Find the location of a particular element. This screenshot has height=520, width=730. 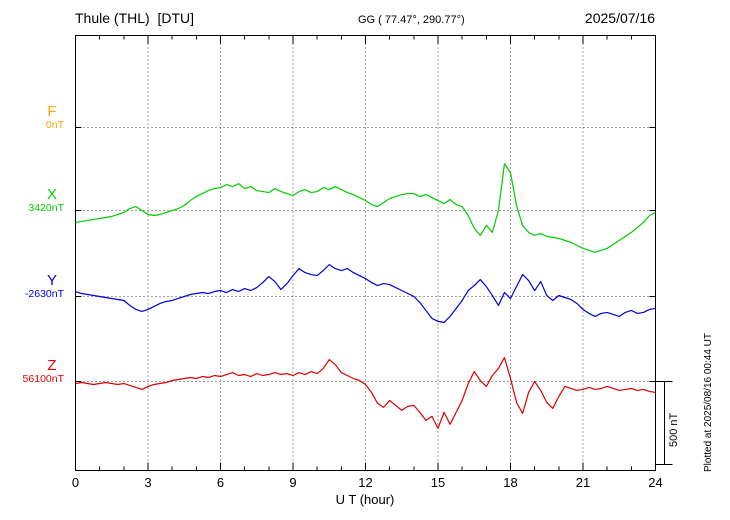

x-axis-label: U T (hour) is located at coordinates (365, 499).